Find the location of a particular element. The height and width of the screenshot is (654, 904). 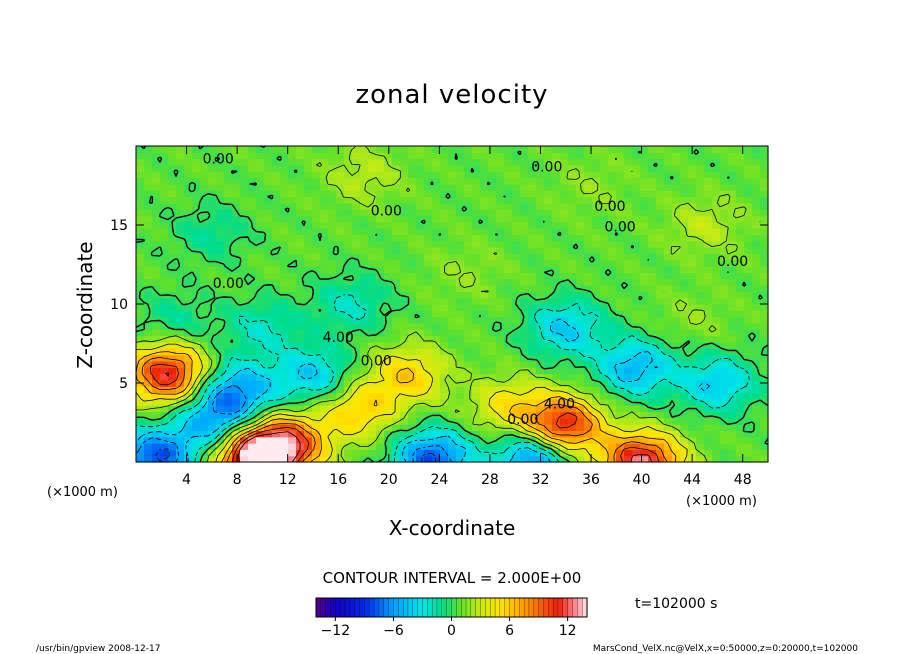

contour-label: 0.00 is located at coordinates (376, 362).